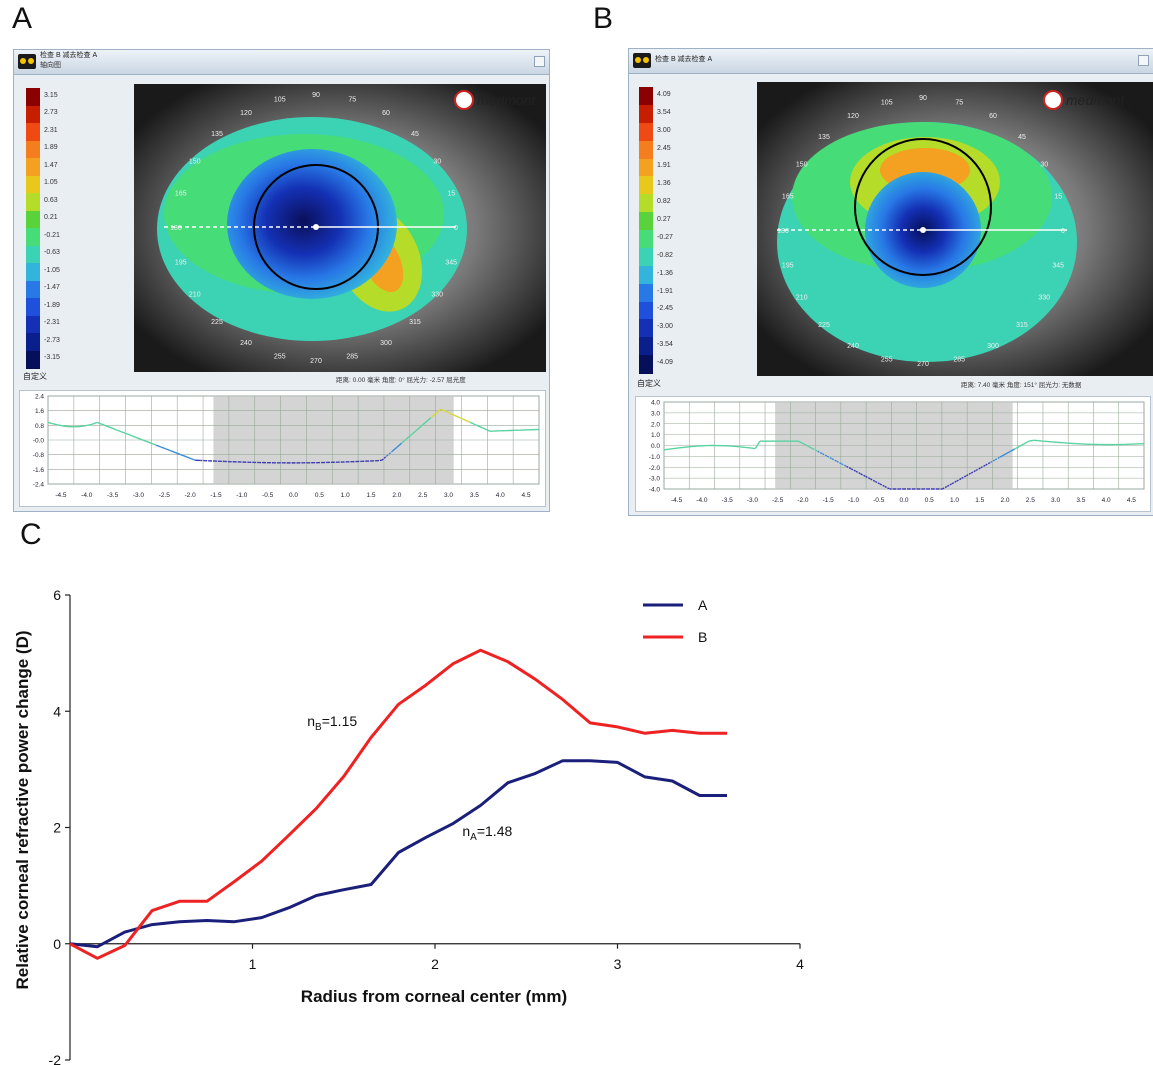 This screenshot has height=1065, width=1153. I want to click on scale-label: -2.45, so click(665, 309).